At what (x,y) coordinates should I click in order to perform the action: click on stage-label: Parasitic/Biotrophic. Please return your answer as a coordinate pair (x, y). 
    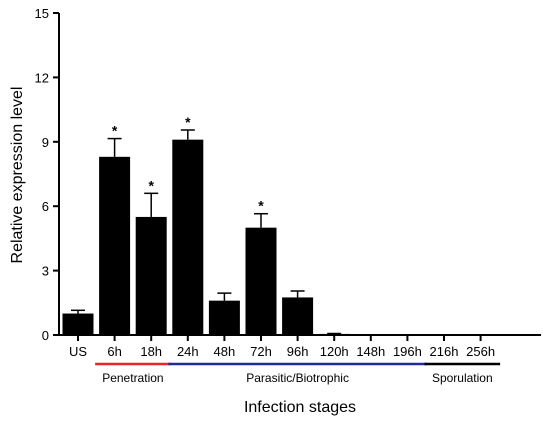
    Looking at the image, I should click on (297, 378).